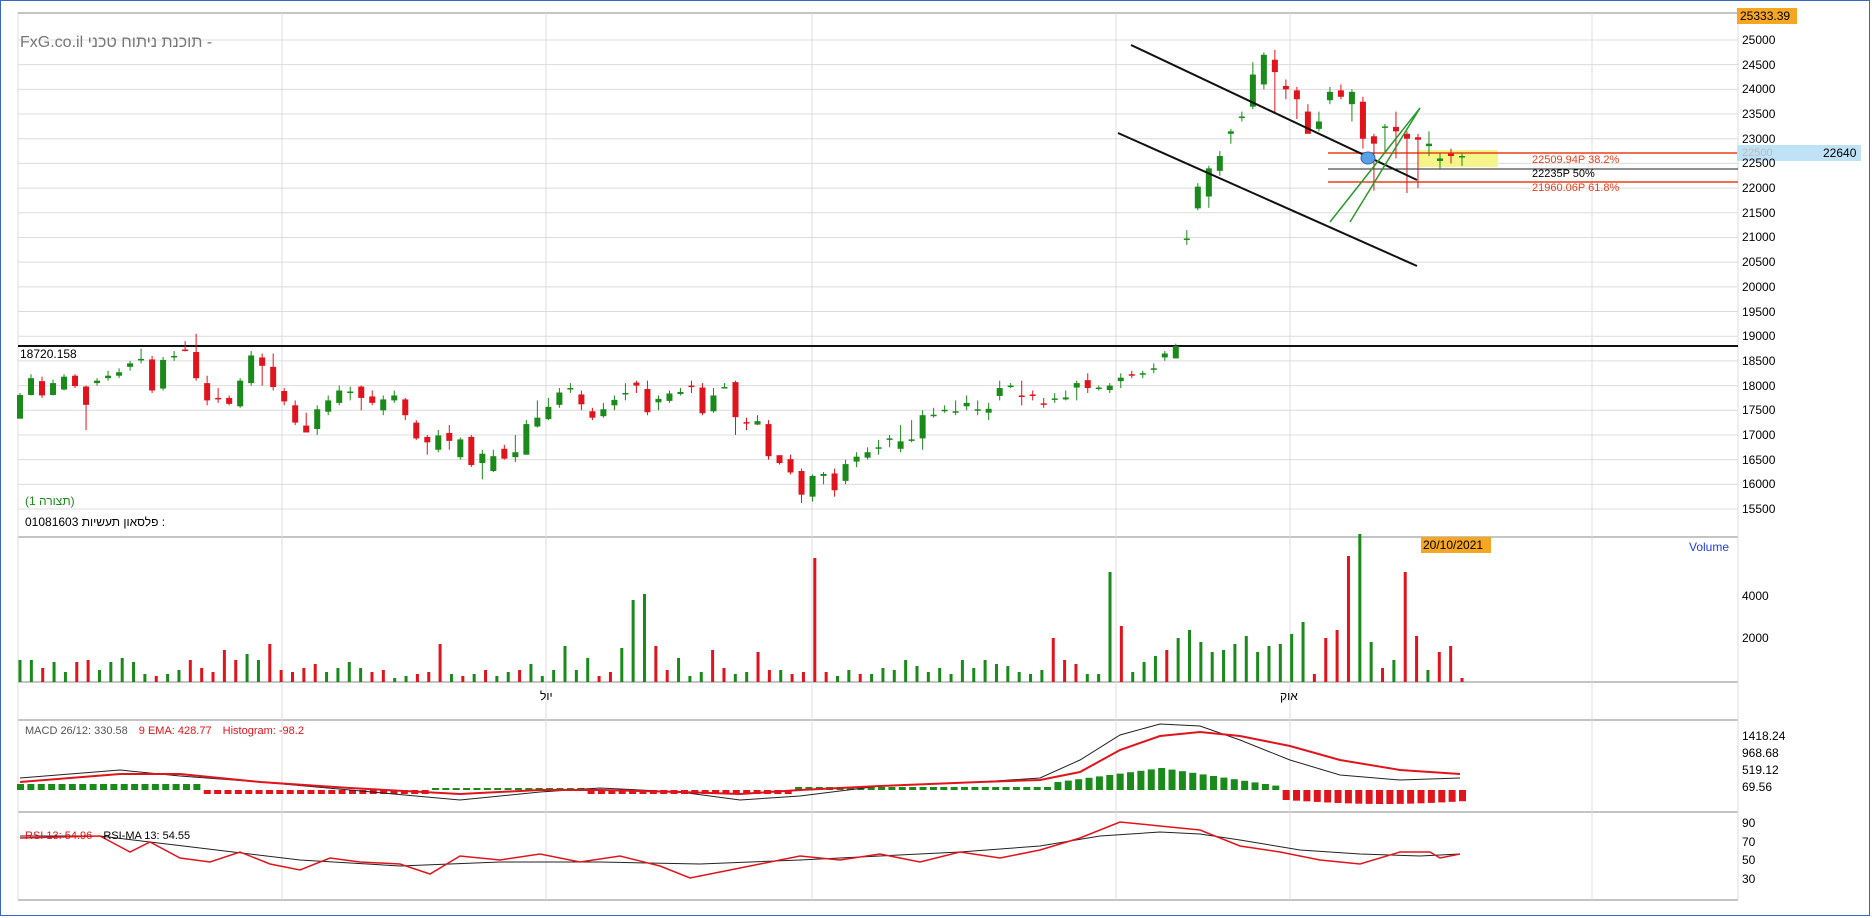 This screenshot has width=1872, height=918. I want to click on current-price-box, so click(1799, 153).